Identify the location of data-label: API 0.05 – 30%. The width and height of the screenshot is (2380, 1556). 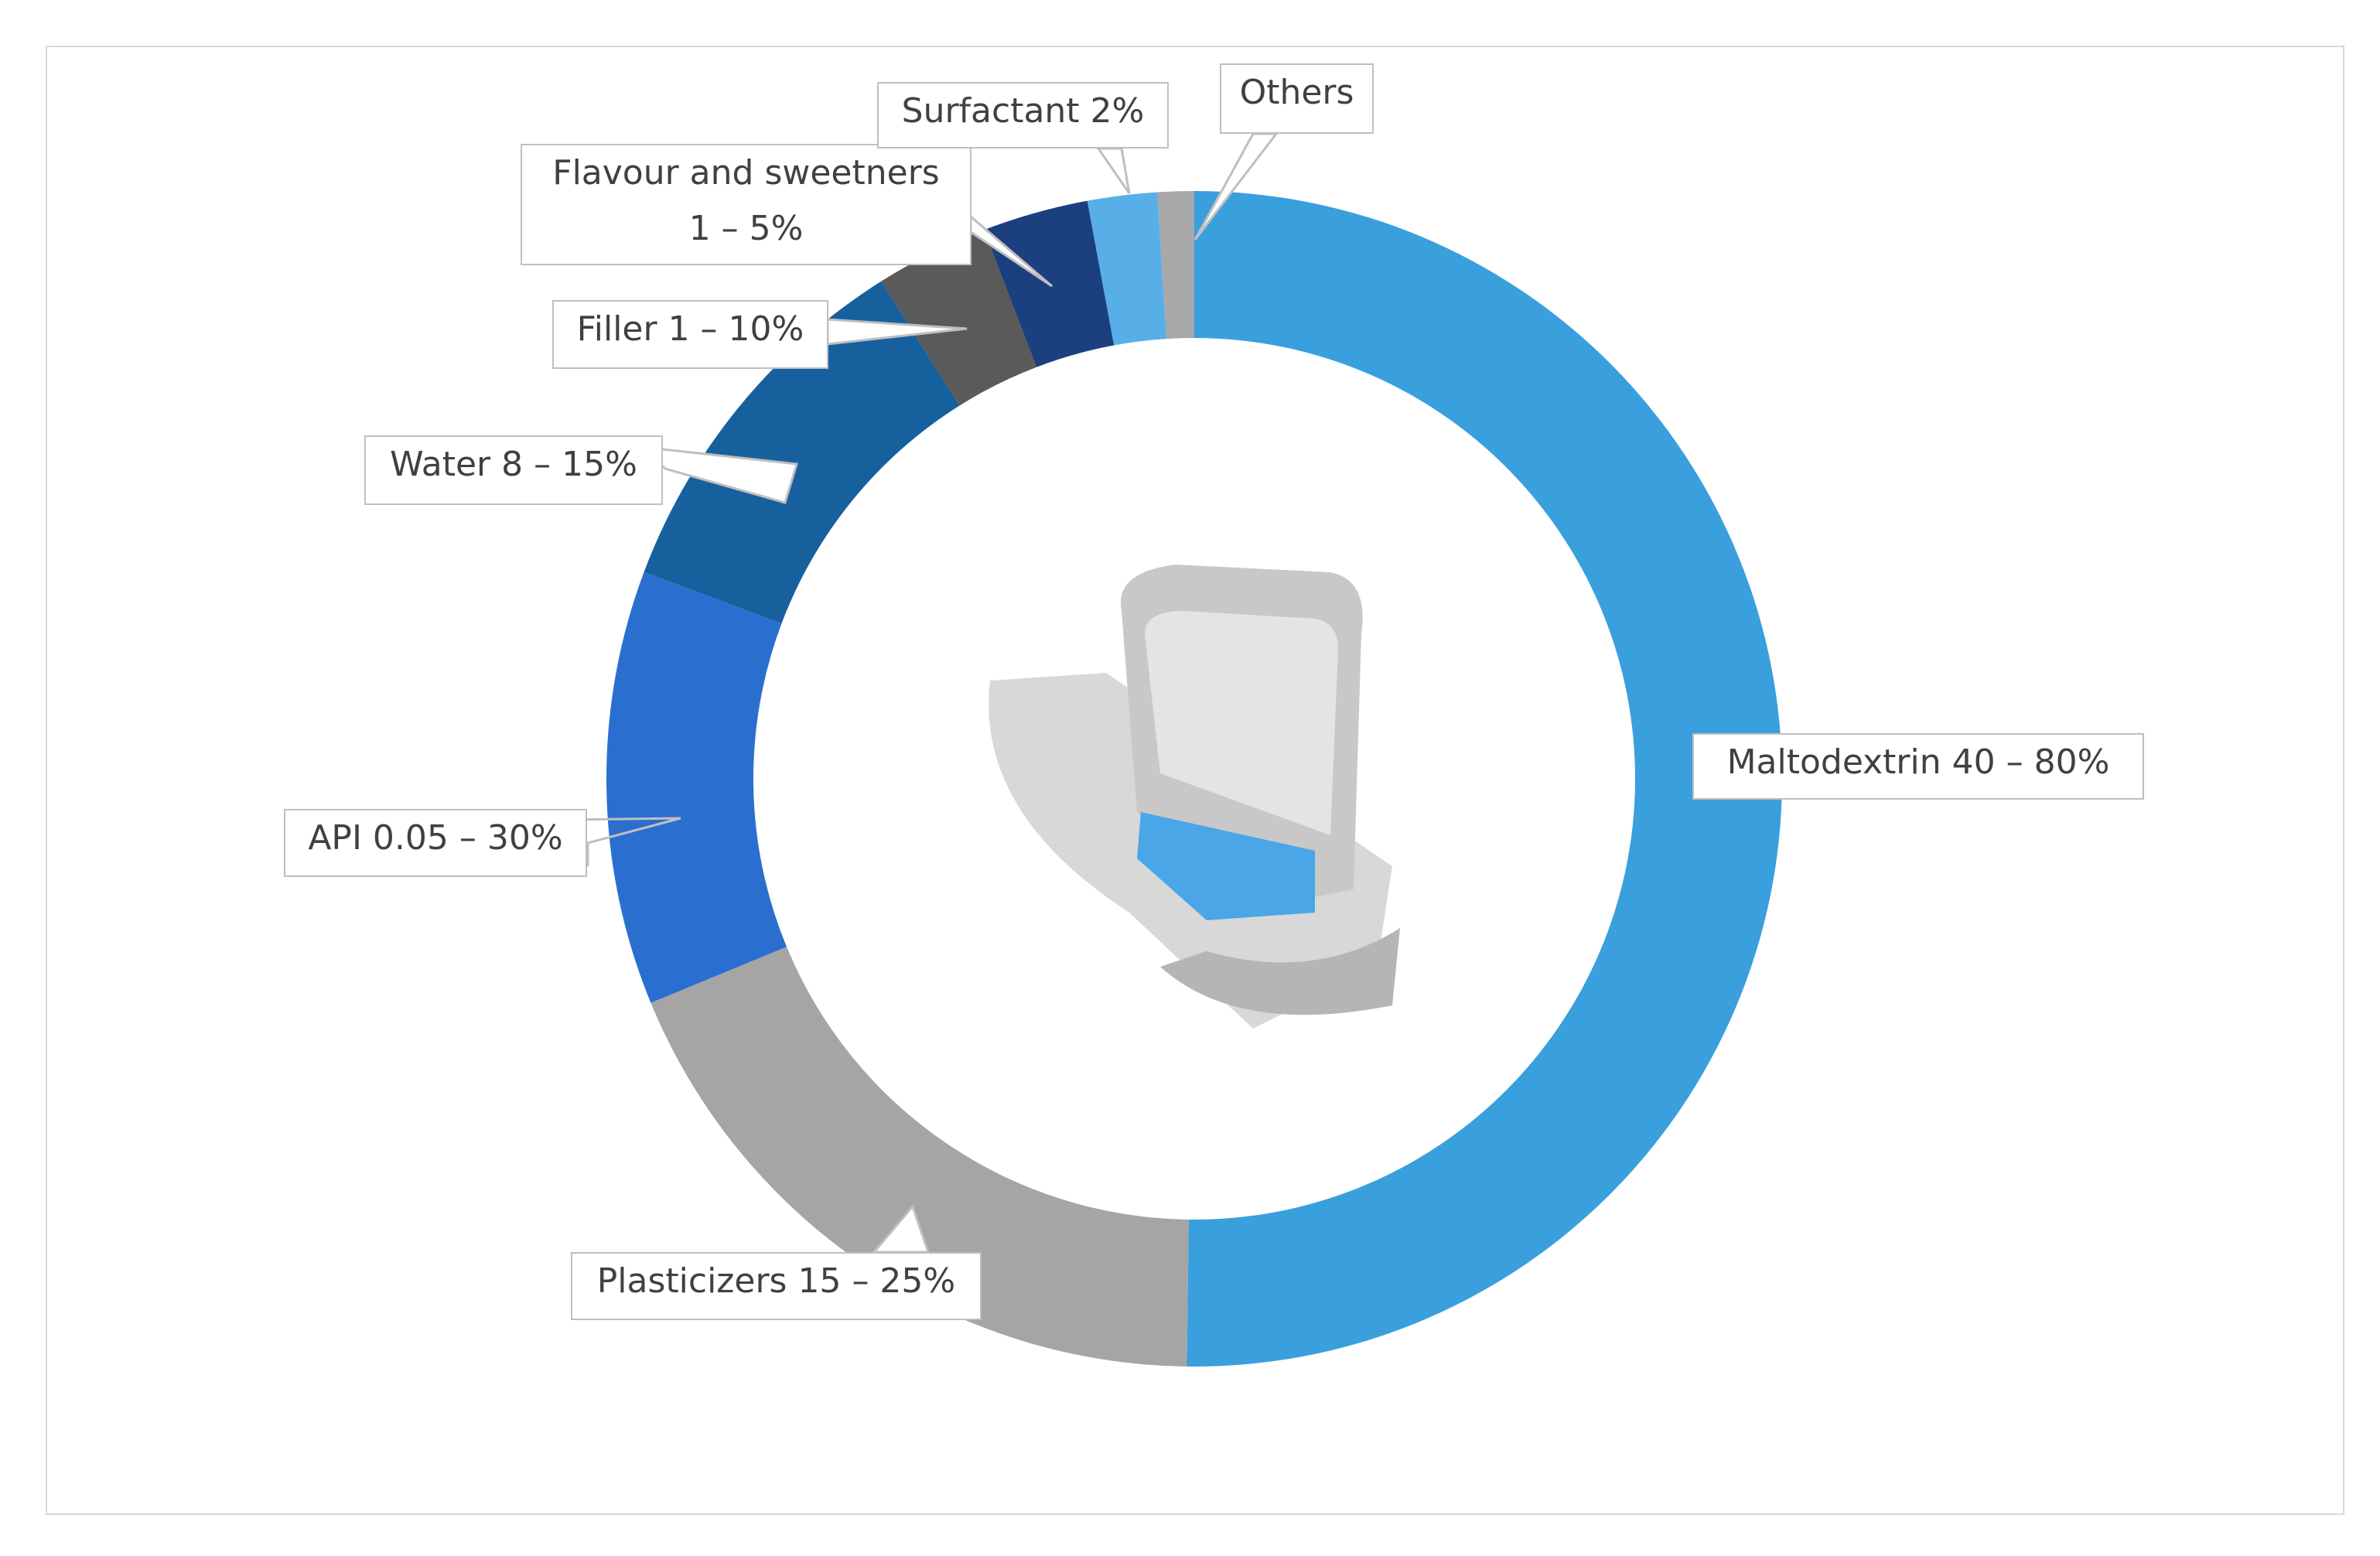
(435, 843).